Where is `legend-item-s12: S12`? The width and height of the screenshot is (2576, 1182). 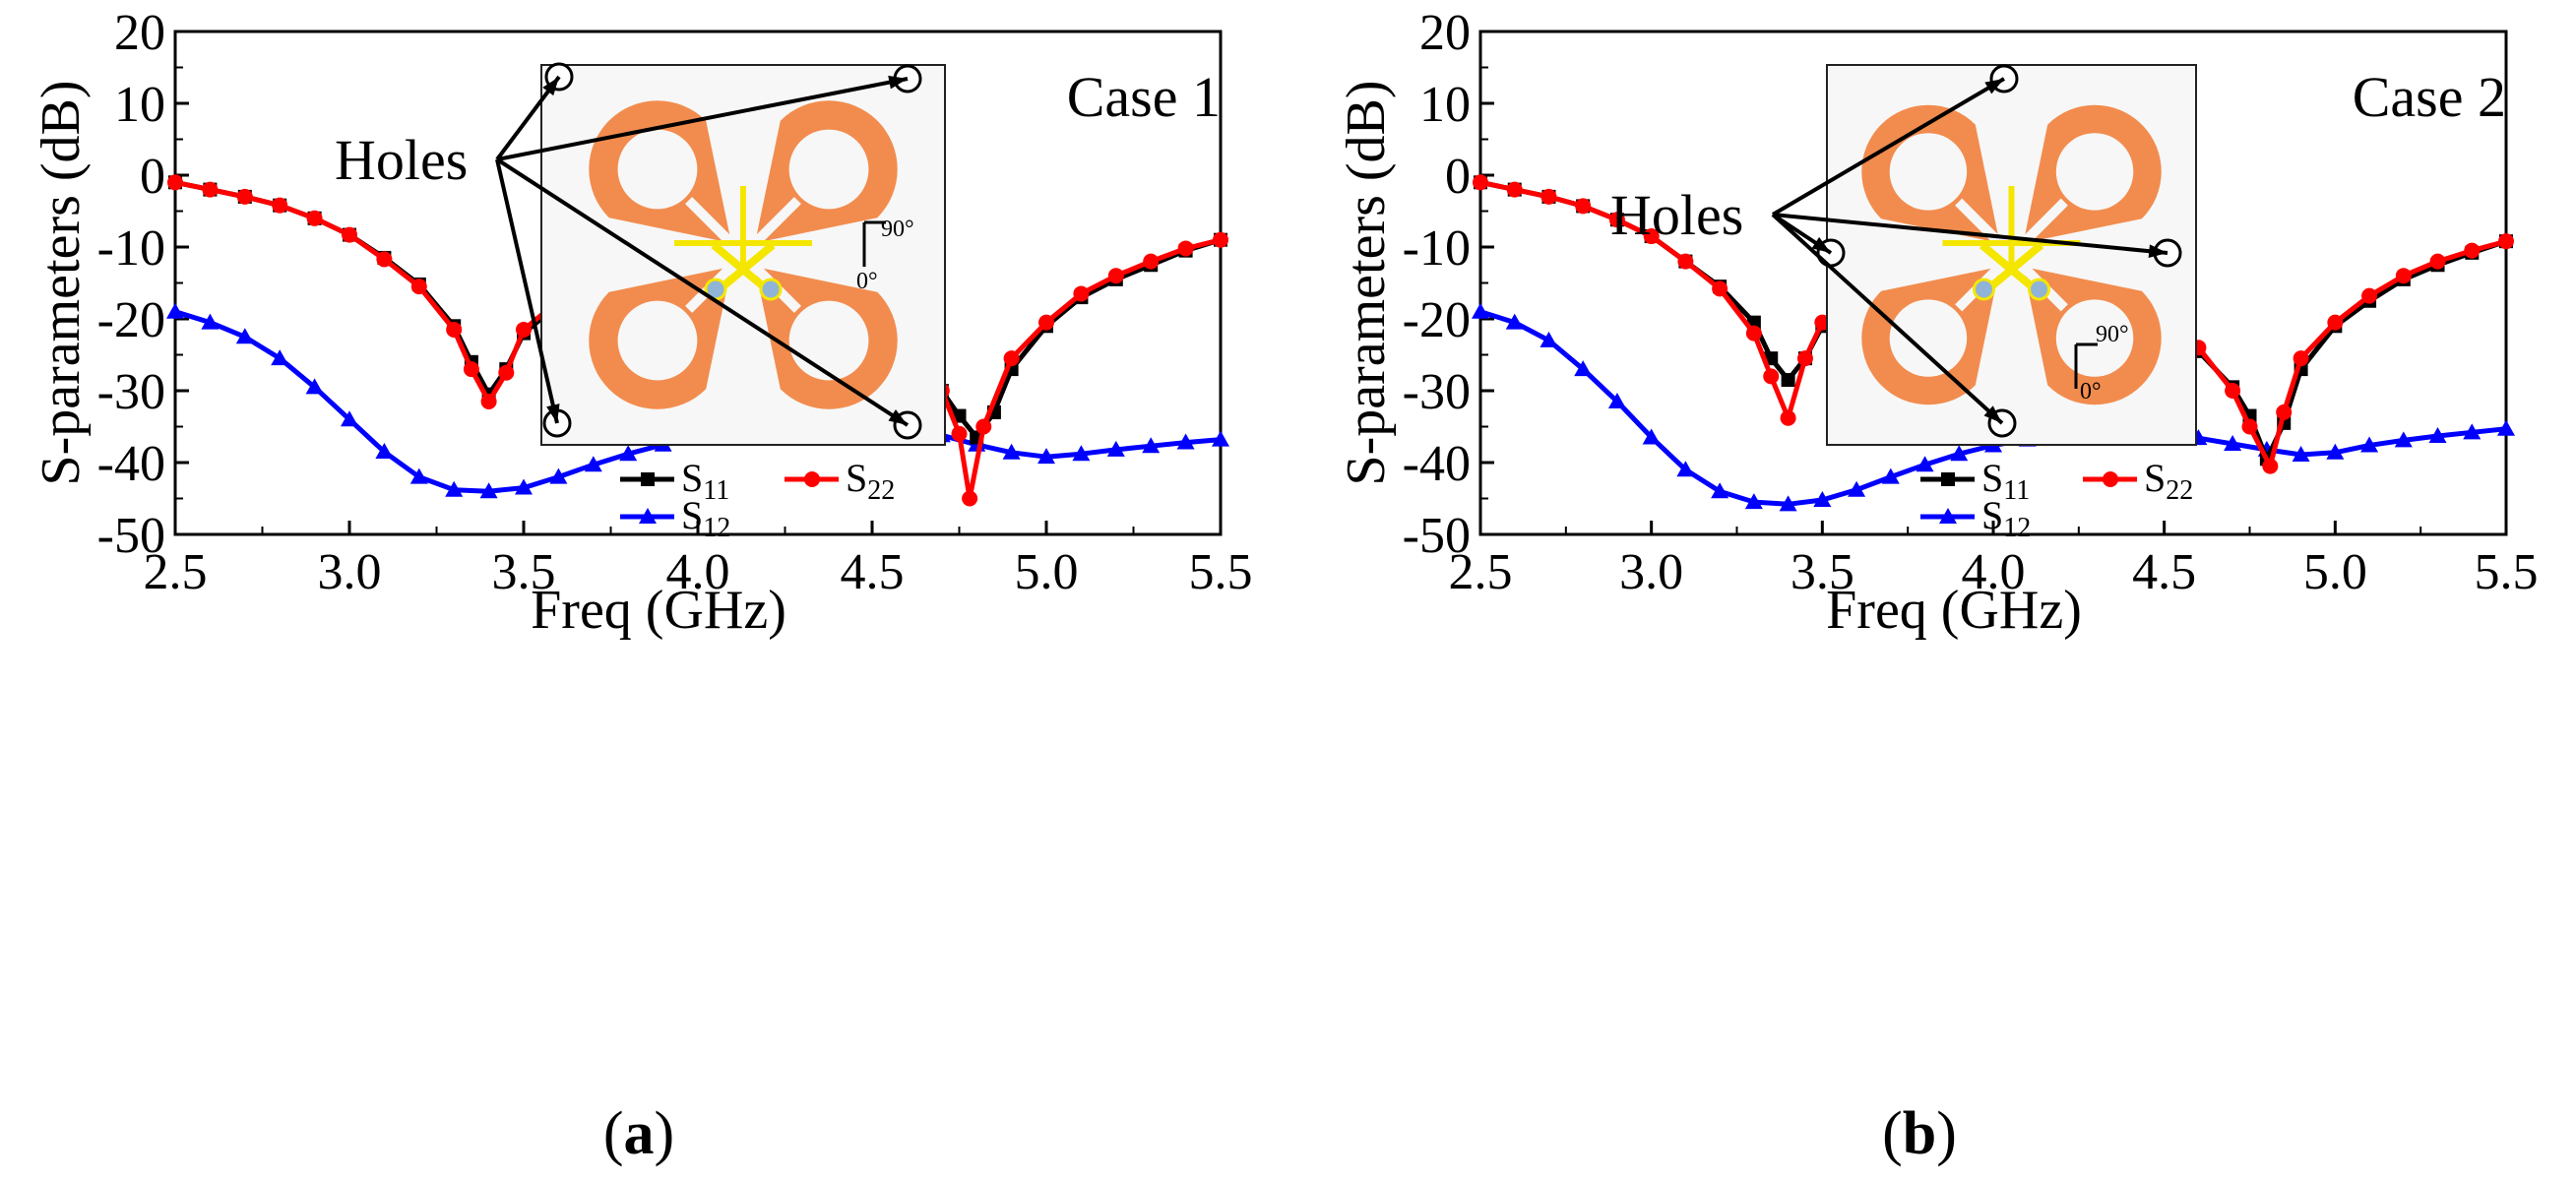 legend-item-s12: S12 is located at coordinates (675, 518).